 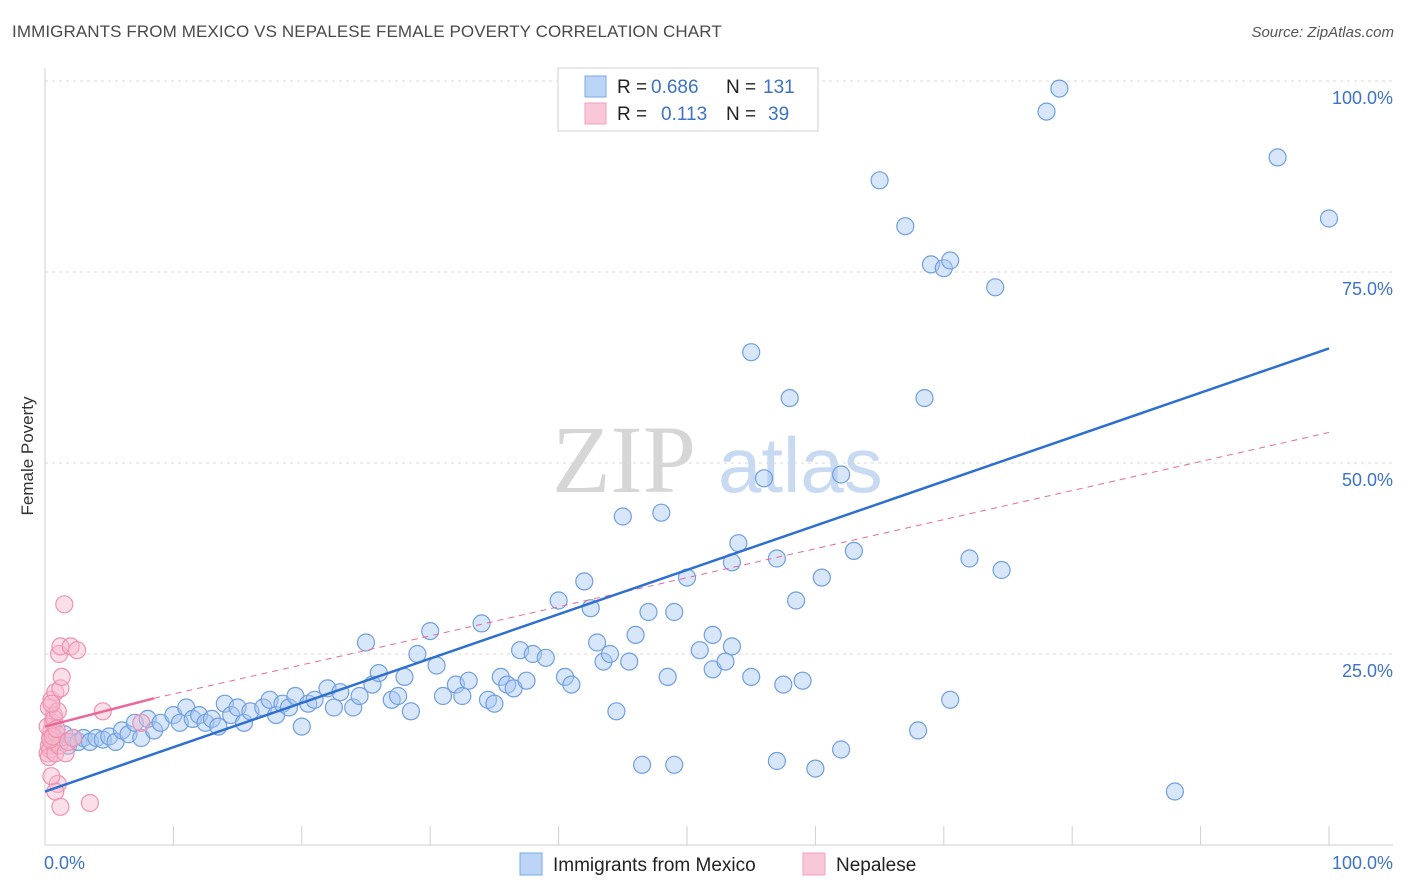 I want to click on y-tick-50: 50.0%, so click(x=1367, y=480).